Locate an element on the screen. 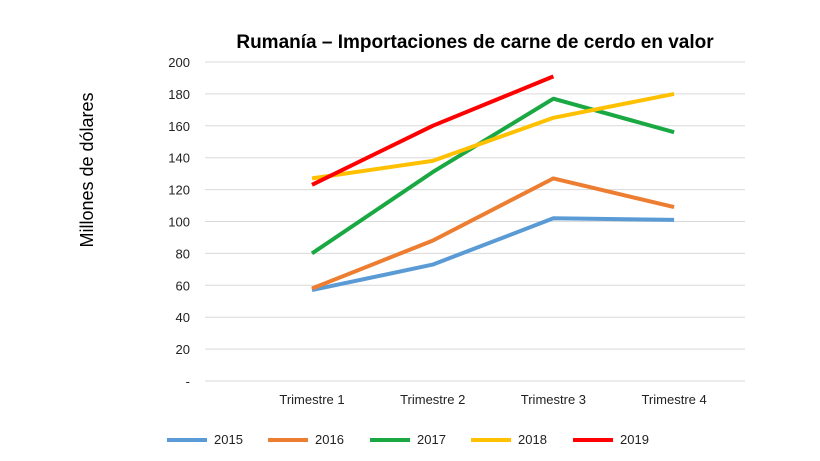  x-tick-label: Trimestre 2 is located at coordinates (432, 399).